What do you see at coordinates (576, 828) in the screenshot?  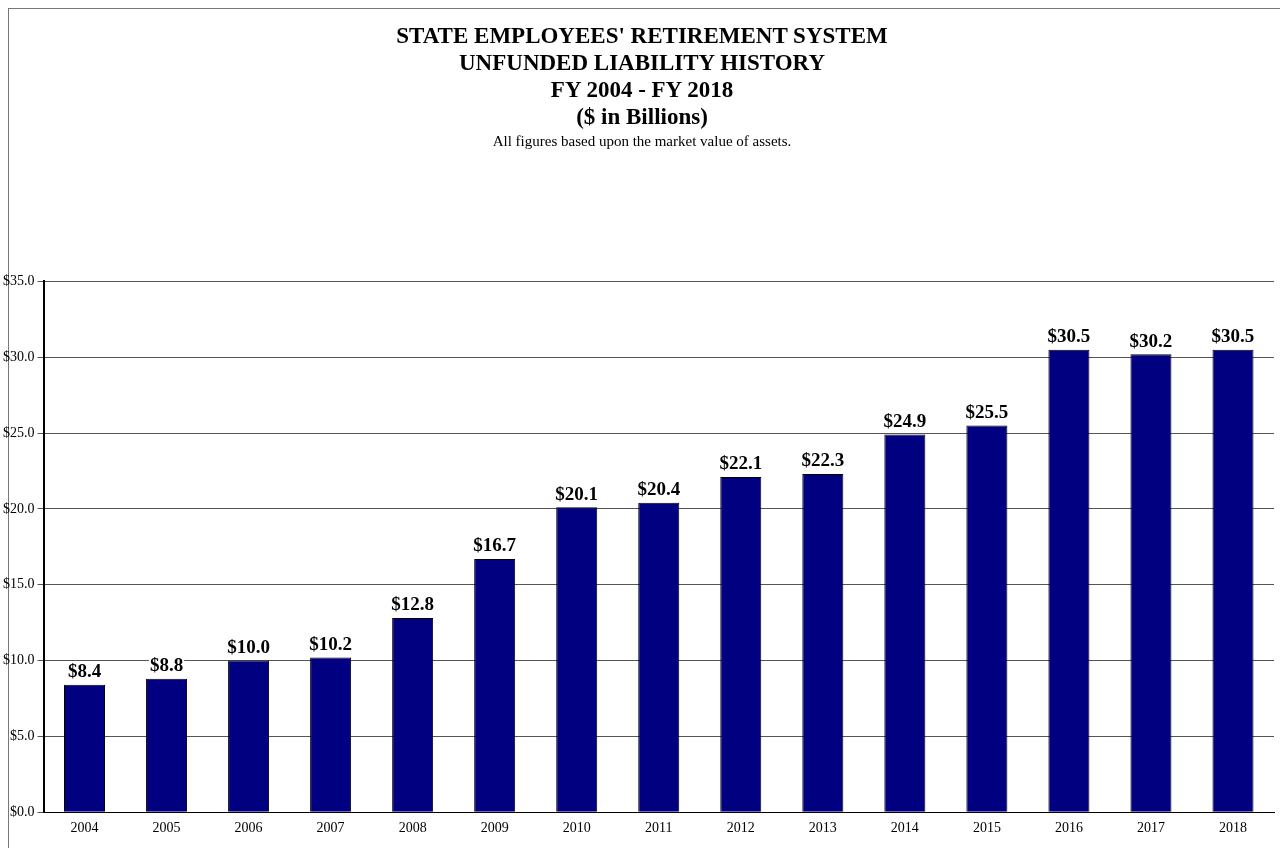 I see `x-tick-label: 2010` at bounding box center [576, 828].